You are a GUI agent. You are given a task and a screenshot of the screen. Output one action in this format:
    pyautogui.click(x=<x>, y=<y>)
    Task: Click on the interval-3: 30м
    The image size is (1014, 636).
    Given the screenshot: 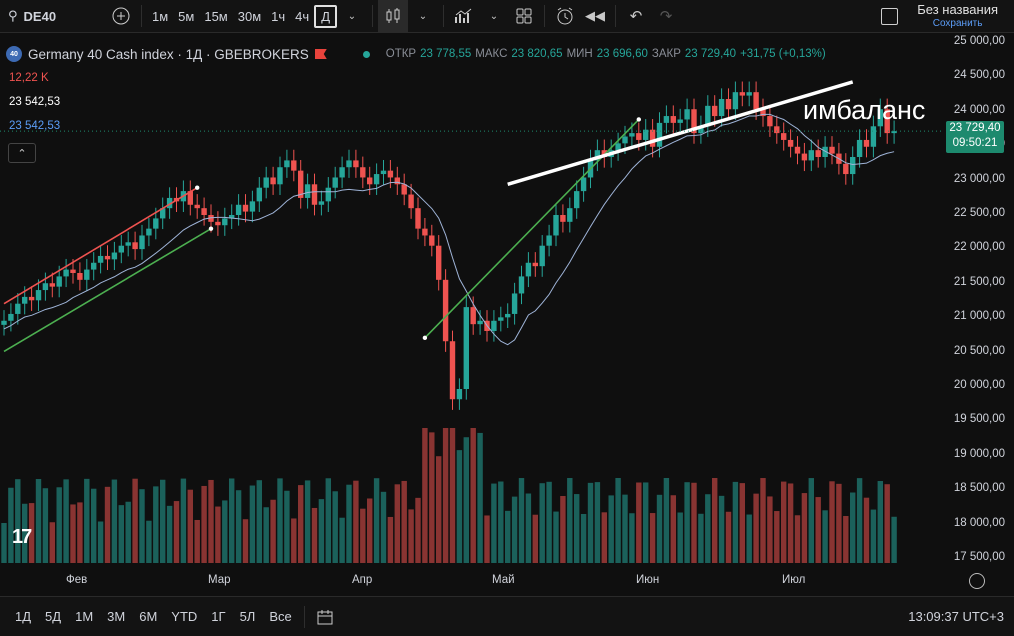 What is the action you would take?
    pyautogui.click(x=249, y=16)
    